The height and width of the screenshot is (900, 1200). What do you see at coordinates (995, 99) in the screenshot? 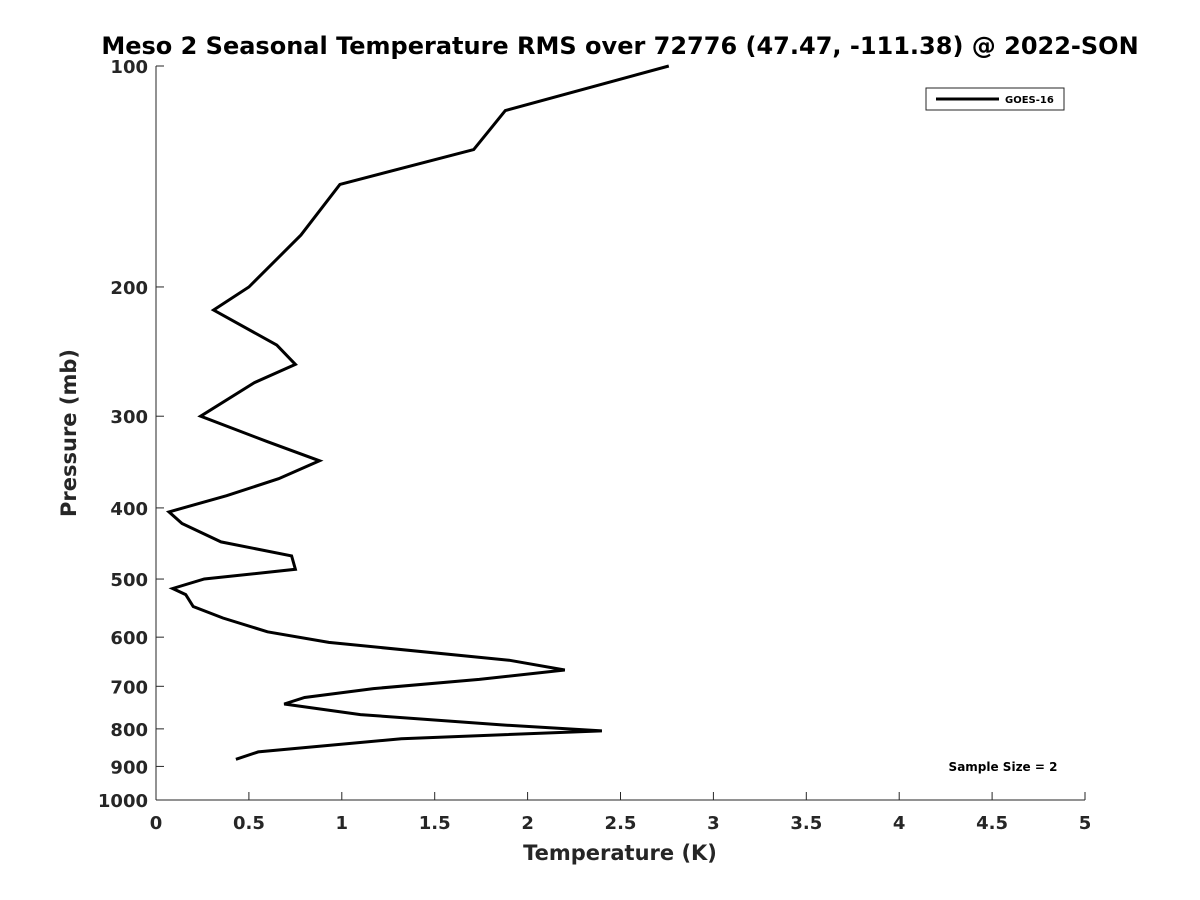
I see `legend: GOES-16` at bounding box center [995, 99].